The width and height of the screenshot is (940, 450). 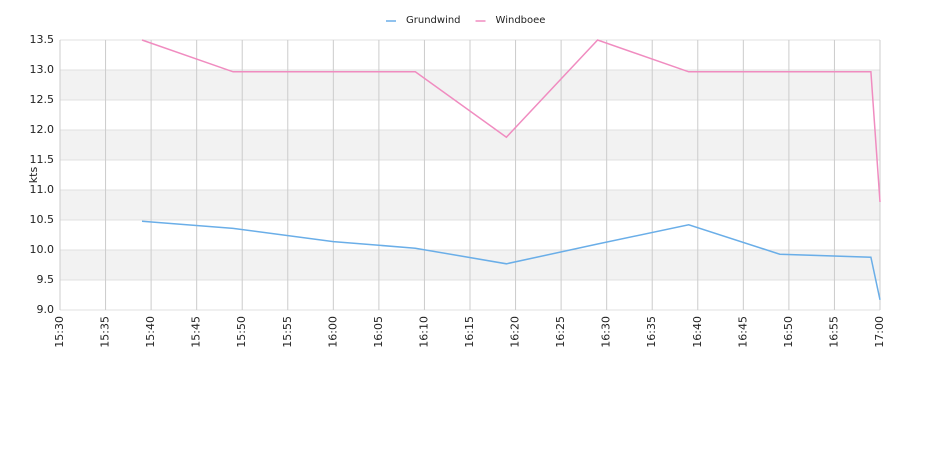 What do you see at coordinates (833, 332) in the screenshot?
I see `x-tick-label: 16:55` at bounding box center [833, 332].